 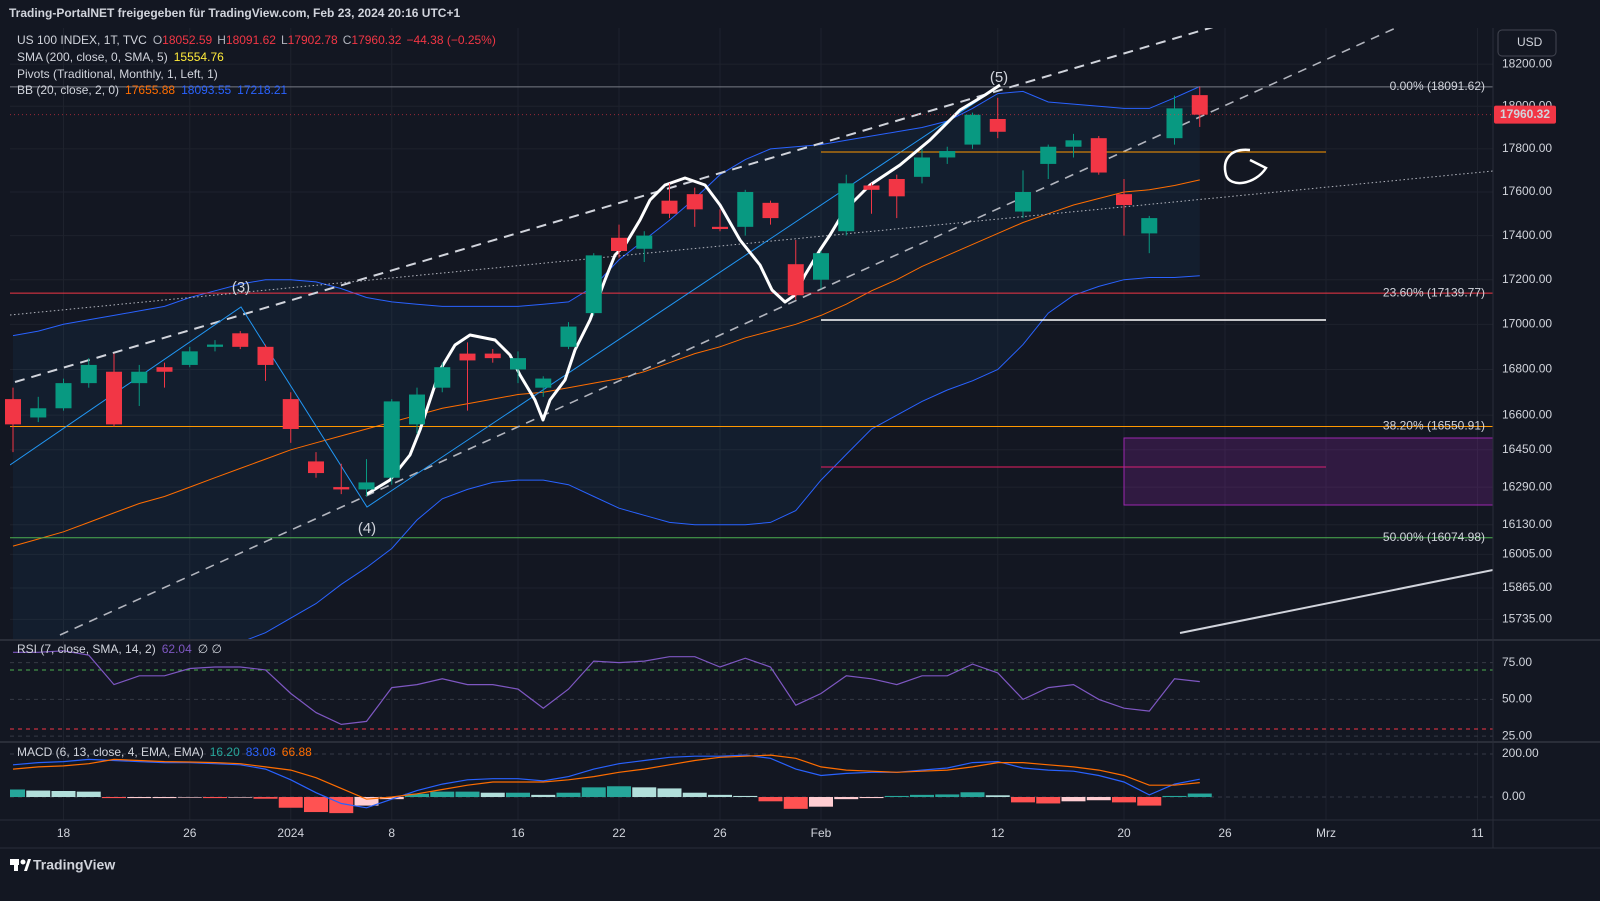 I want to click on y-tick-label: 200.00, so click(x=1520, y=753).